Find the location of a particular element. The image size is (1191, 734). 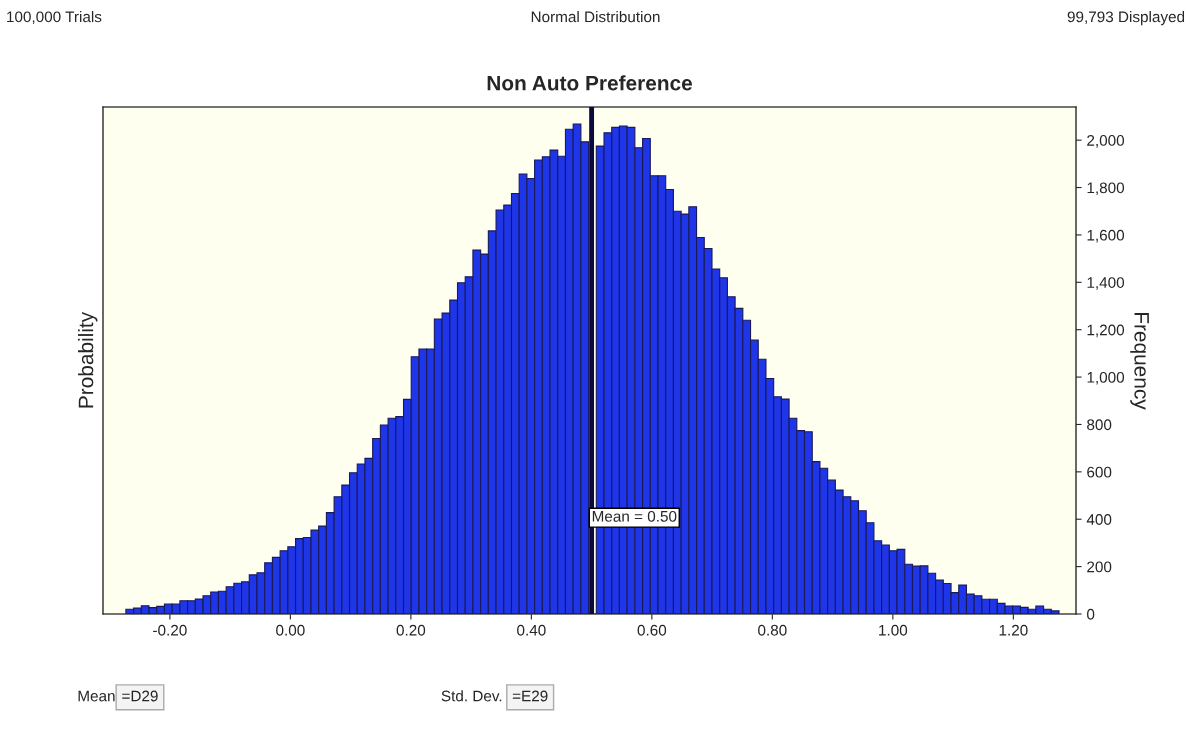

y2-tick-label: 2,000 is located at coordinates (1106, 141).